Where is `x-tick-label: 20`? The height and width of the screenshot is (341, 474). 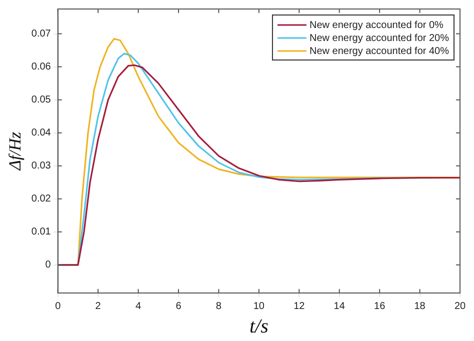
x-tick-label: 20 is located at coordinates (460, 306).